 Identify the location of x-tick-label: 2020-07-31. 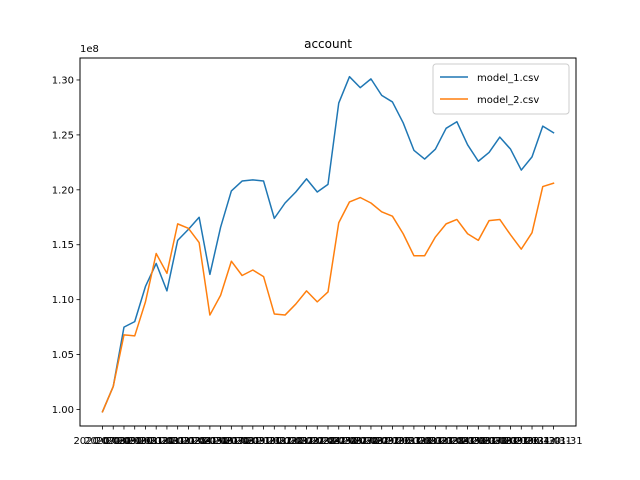
(102, 441).